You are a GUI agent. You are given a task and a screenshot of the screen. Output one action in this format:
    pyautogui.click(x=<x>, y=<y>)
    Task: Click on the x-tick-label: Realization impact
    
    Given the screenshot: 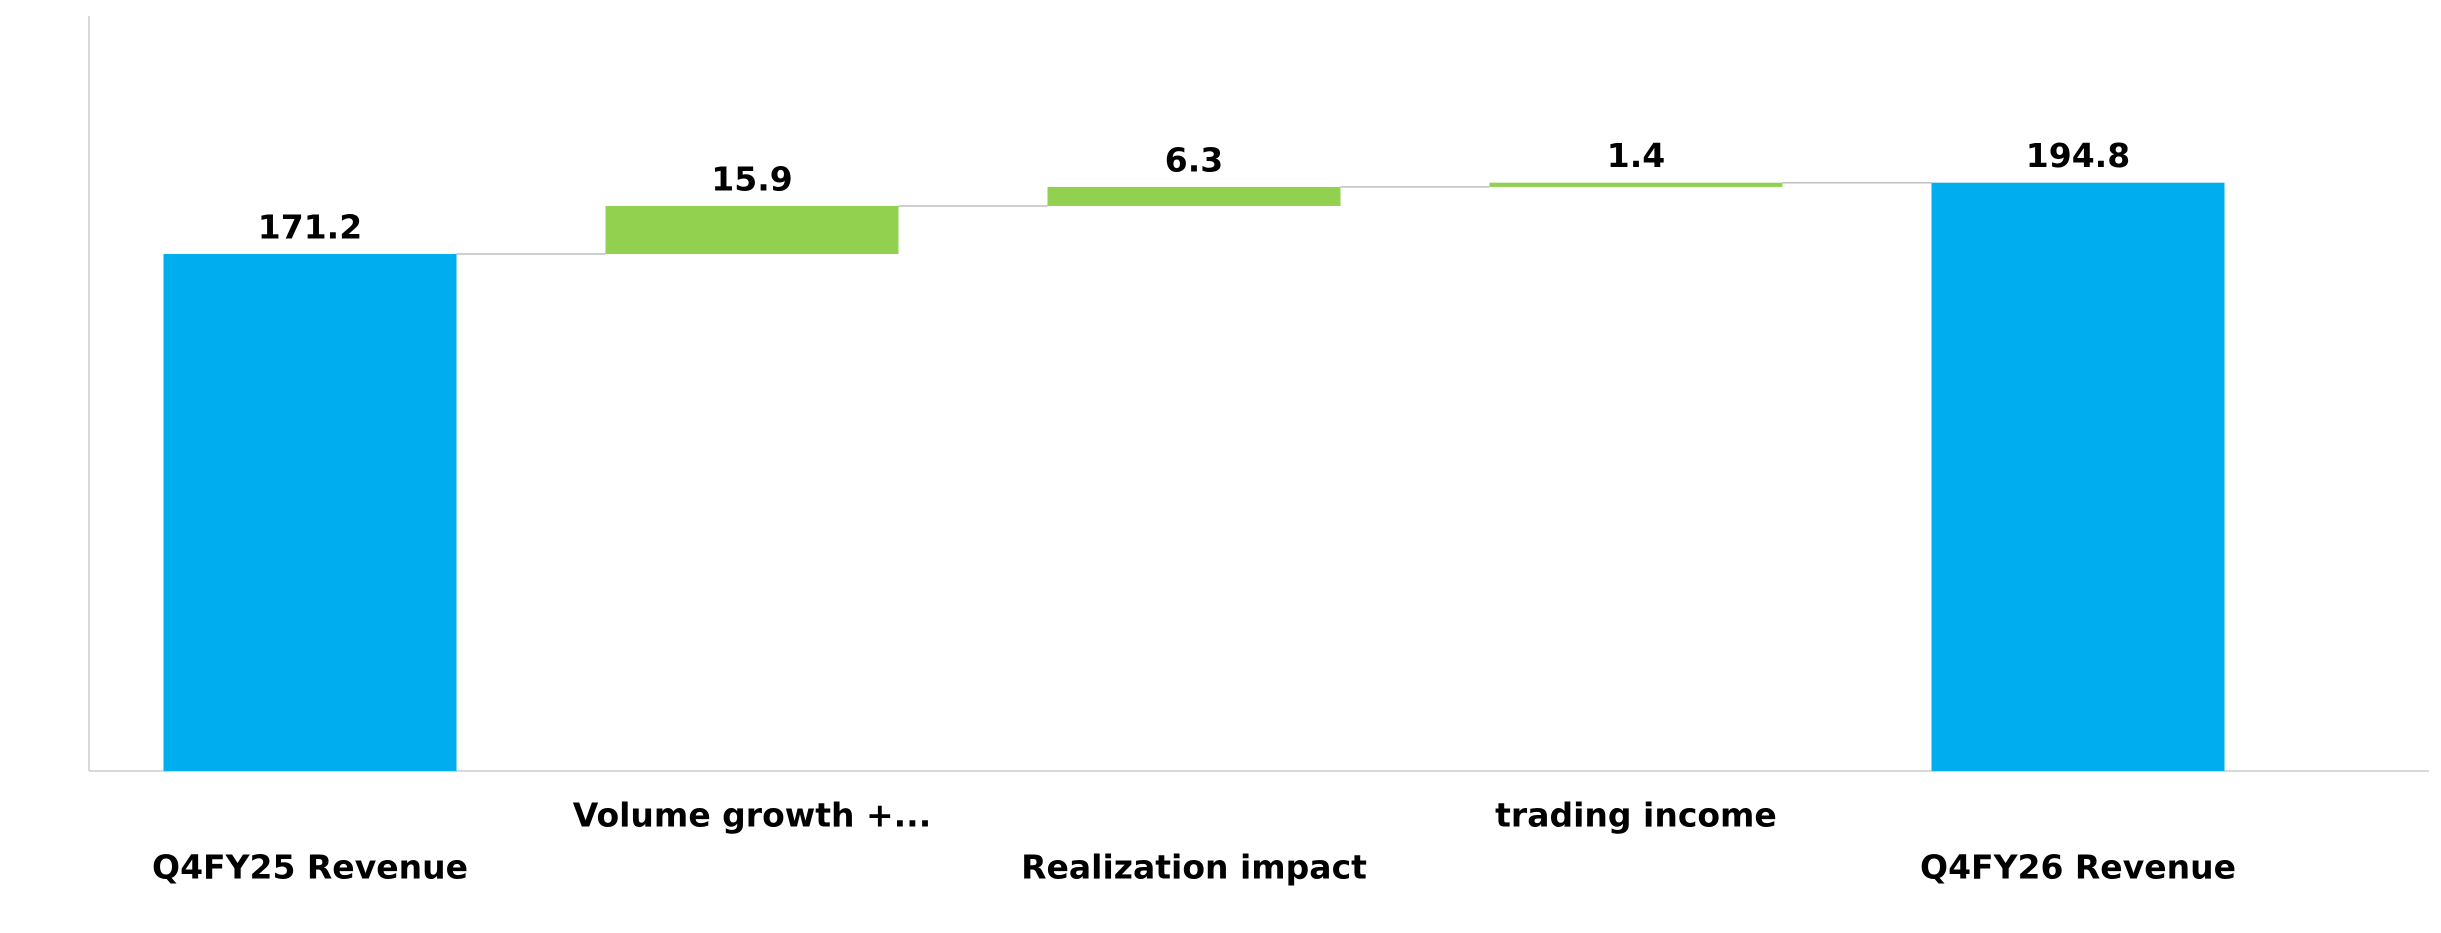 What is the action you would take?
    pyautogui.click(x=1194, y=867)
    